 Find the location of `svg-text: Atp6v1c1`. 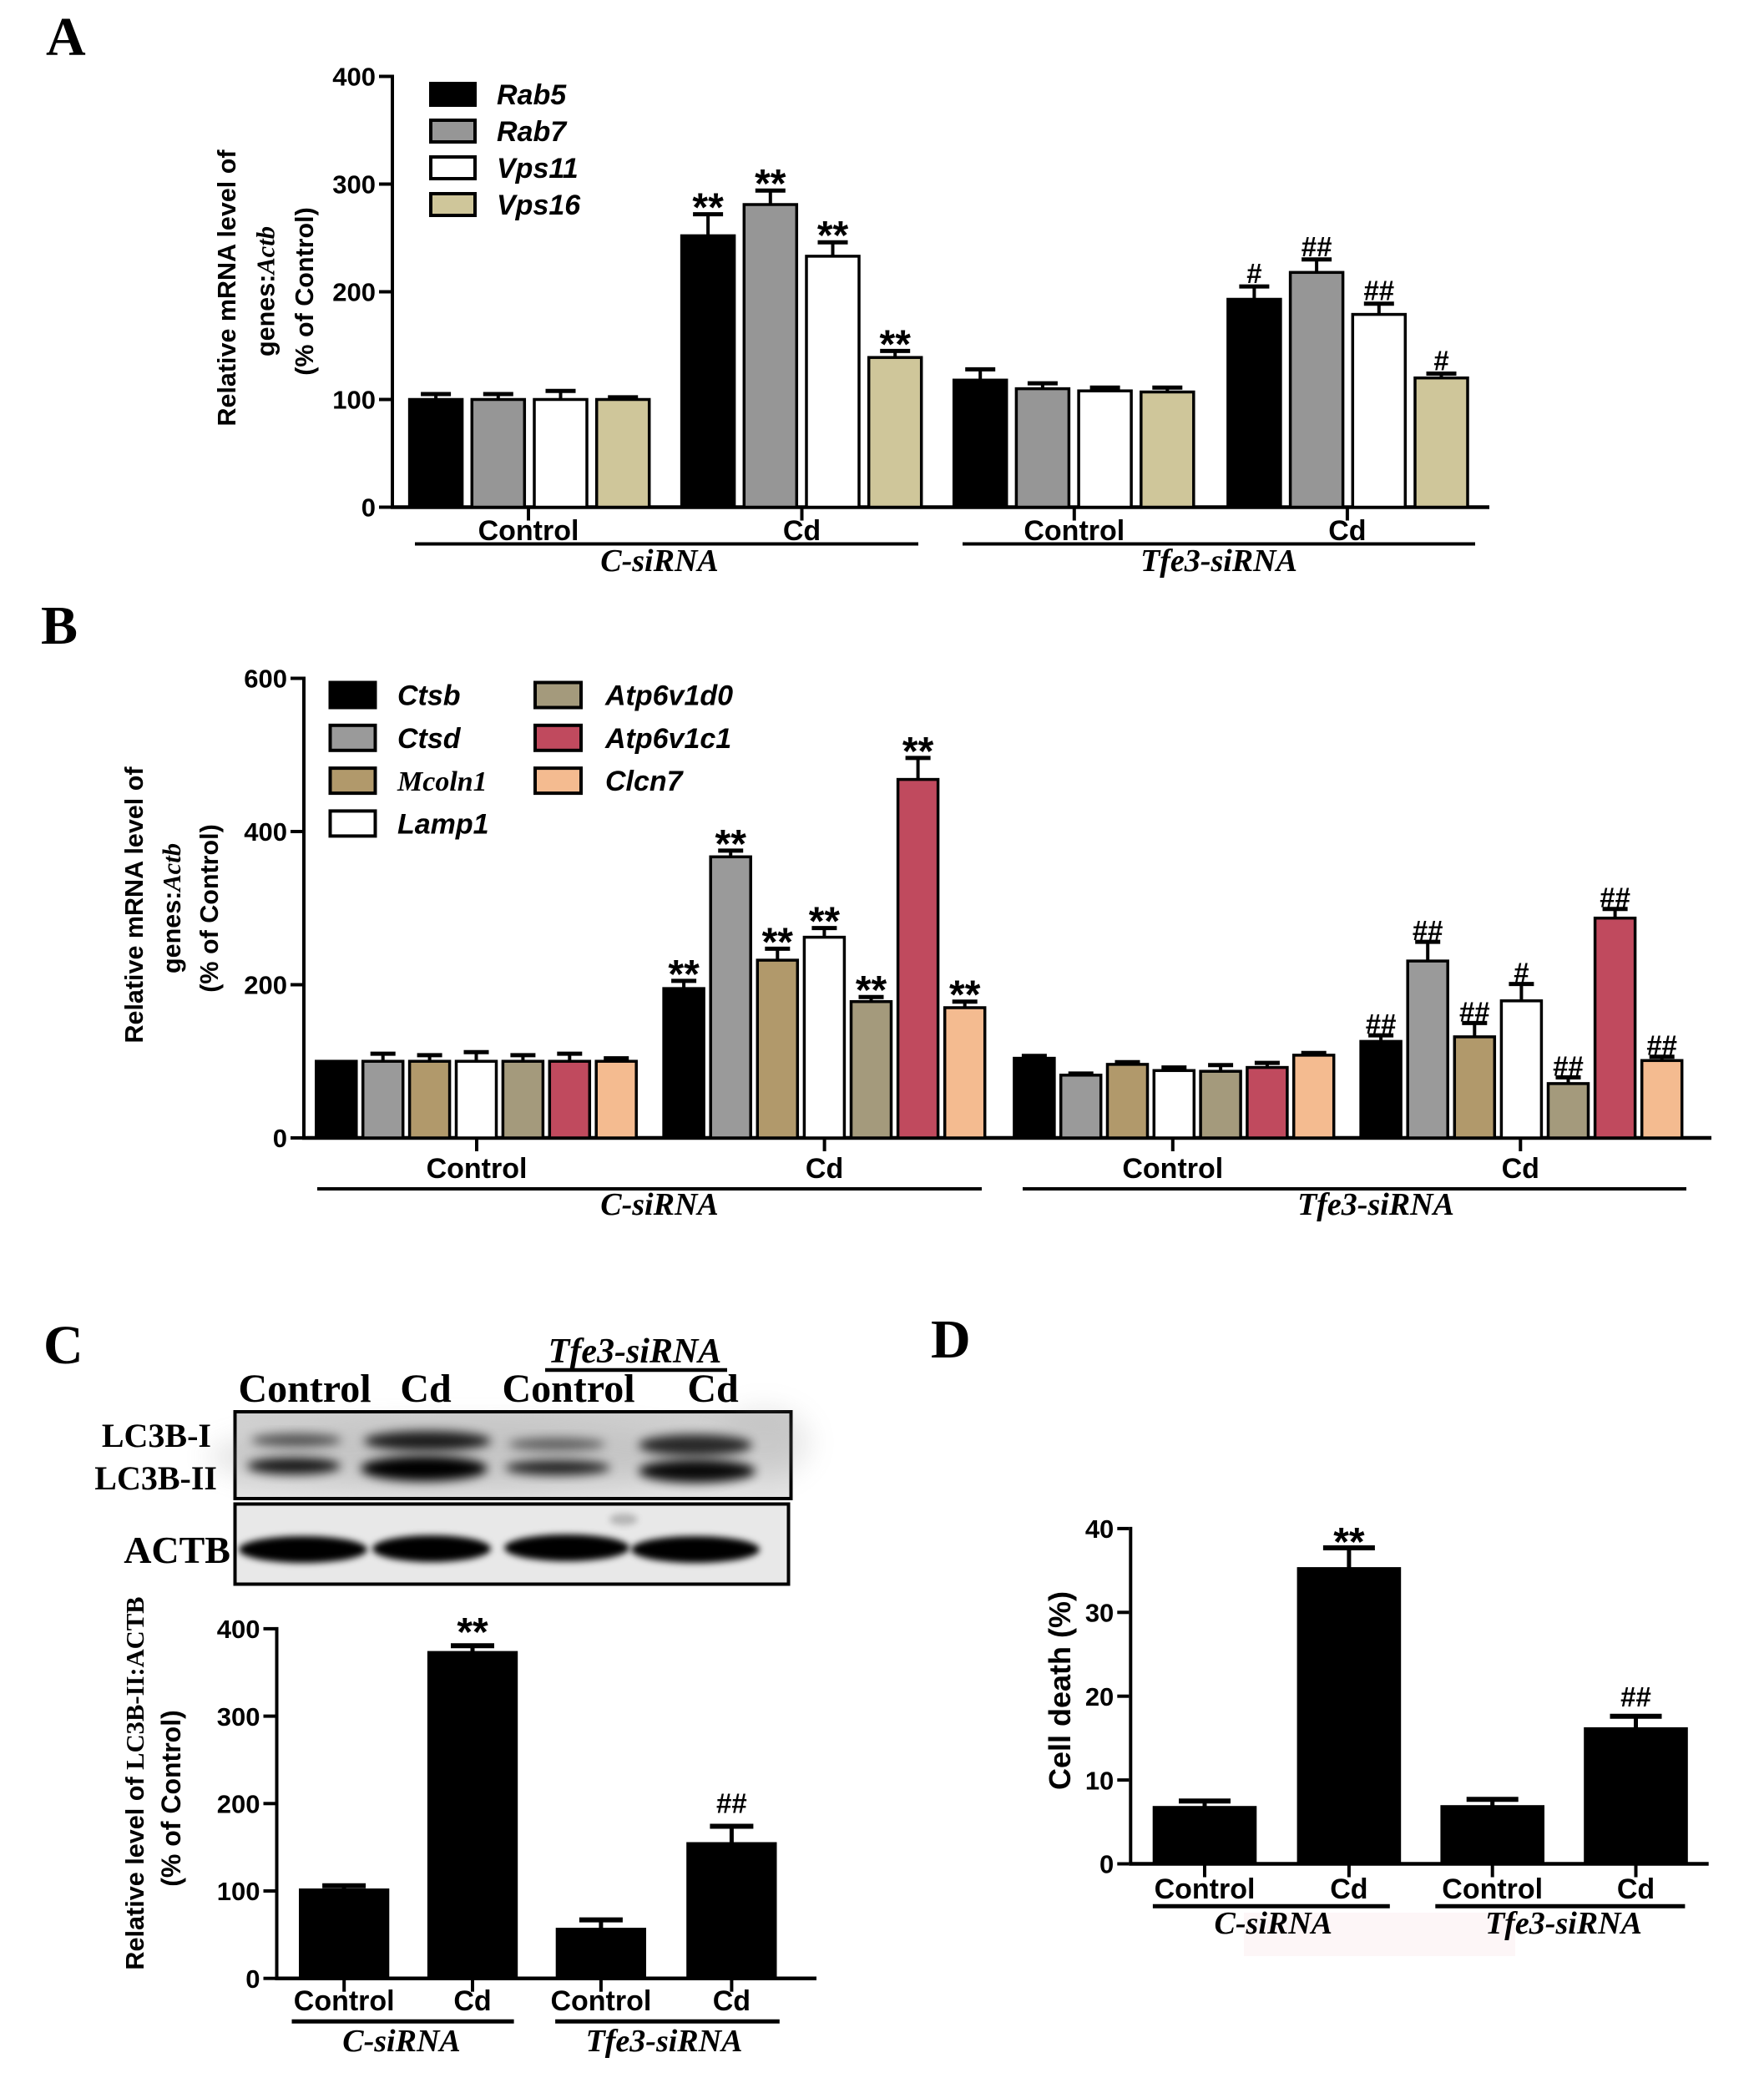

svg-text: Atp6v1c1 is located at coordinates (667, 739).